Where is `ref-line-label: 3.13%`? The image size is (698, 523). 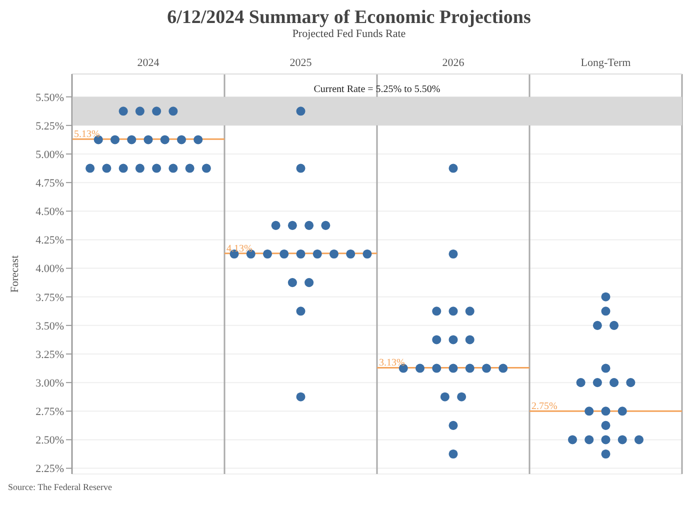
ref-line-label: 3.13% is located at coordinates (392, 363).